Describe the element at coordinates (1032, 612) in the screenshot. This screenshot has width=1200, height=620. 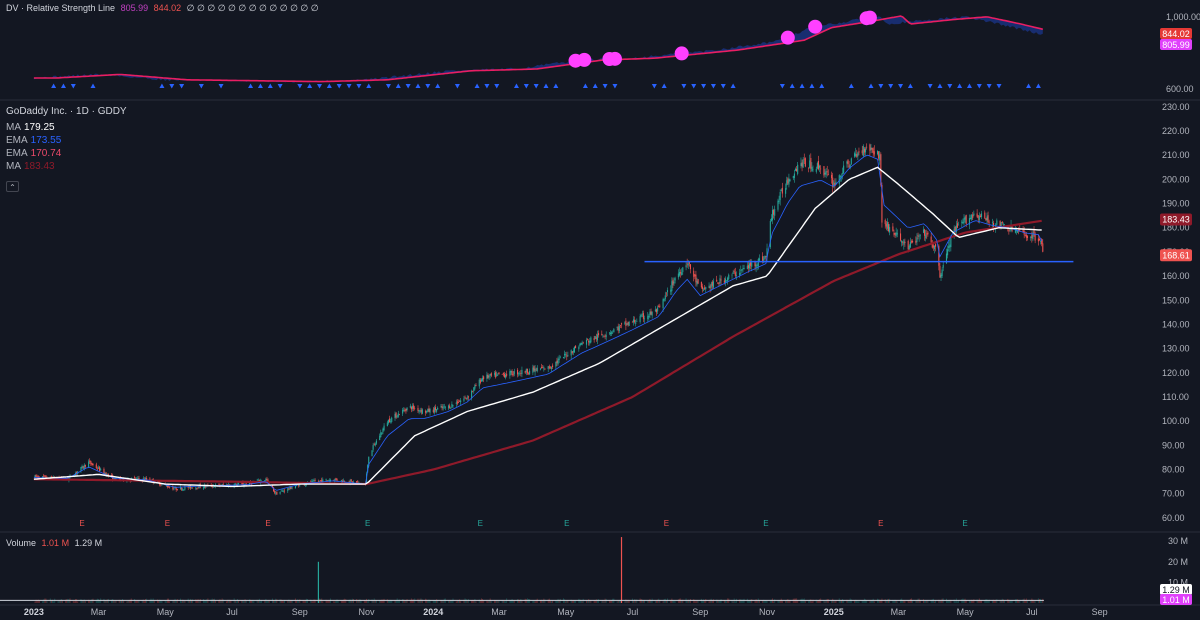
I see `x-tick-label: Jul` at that location.